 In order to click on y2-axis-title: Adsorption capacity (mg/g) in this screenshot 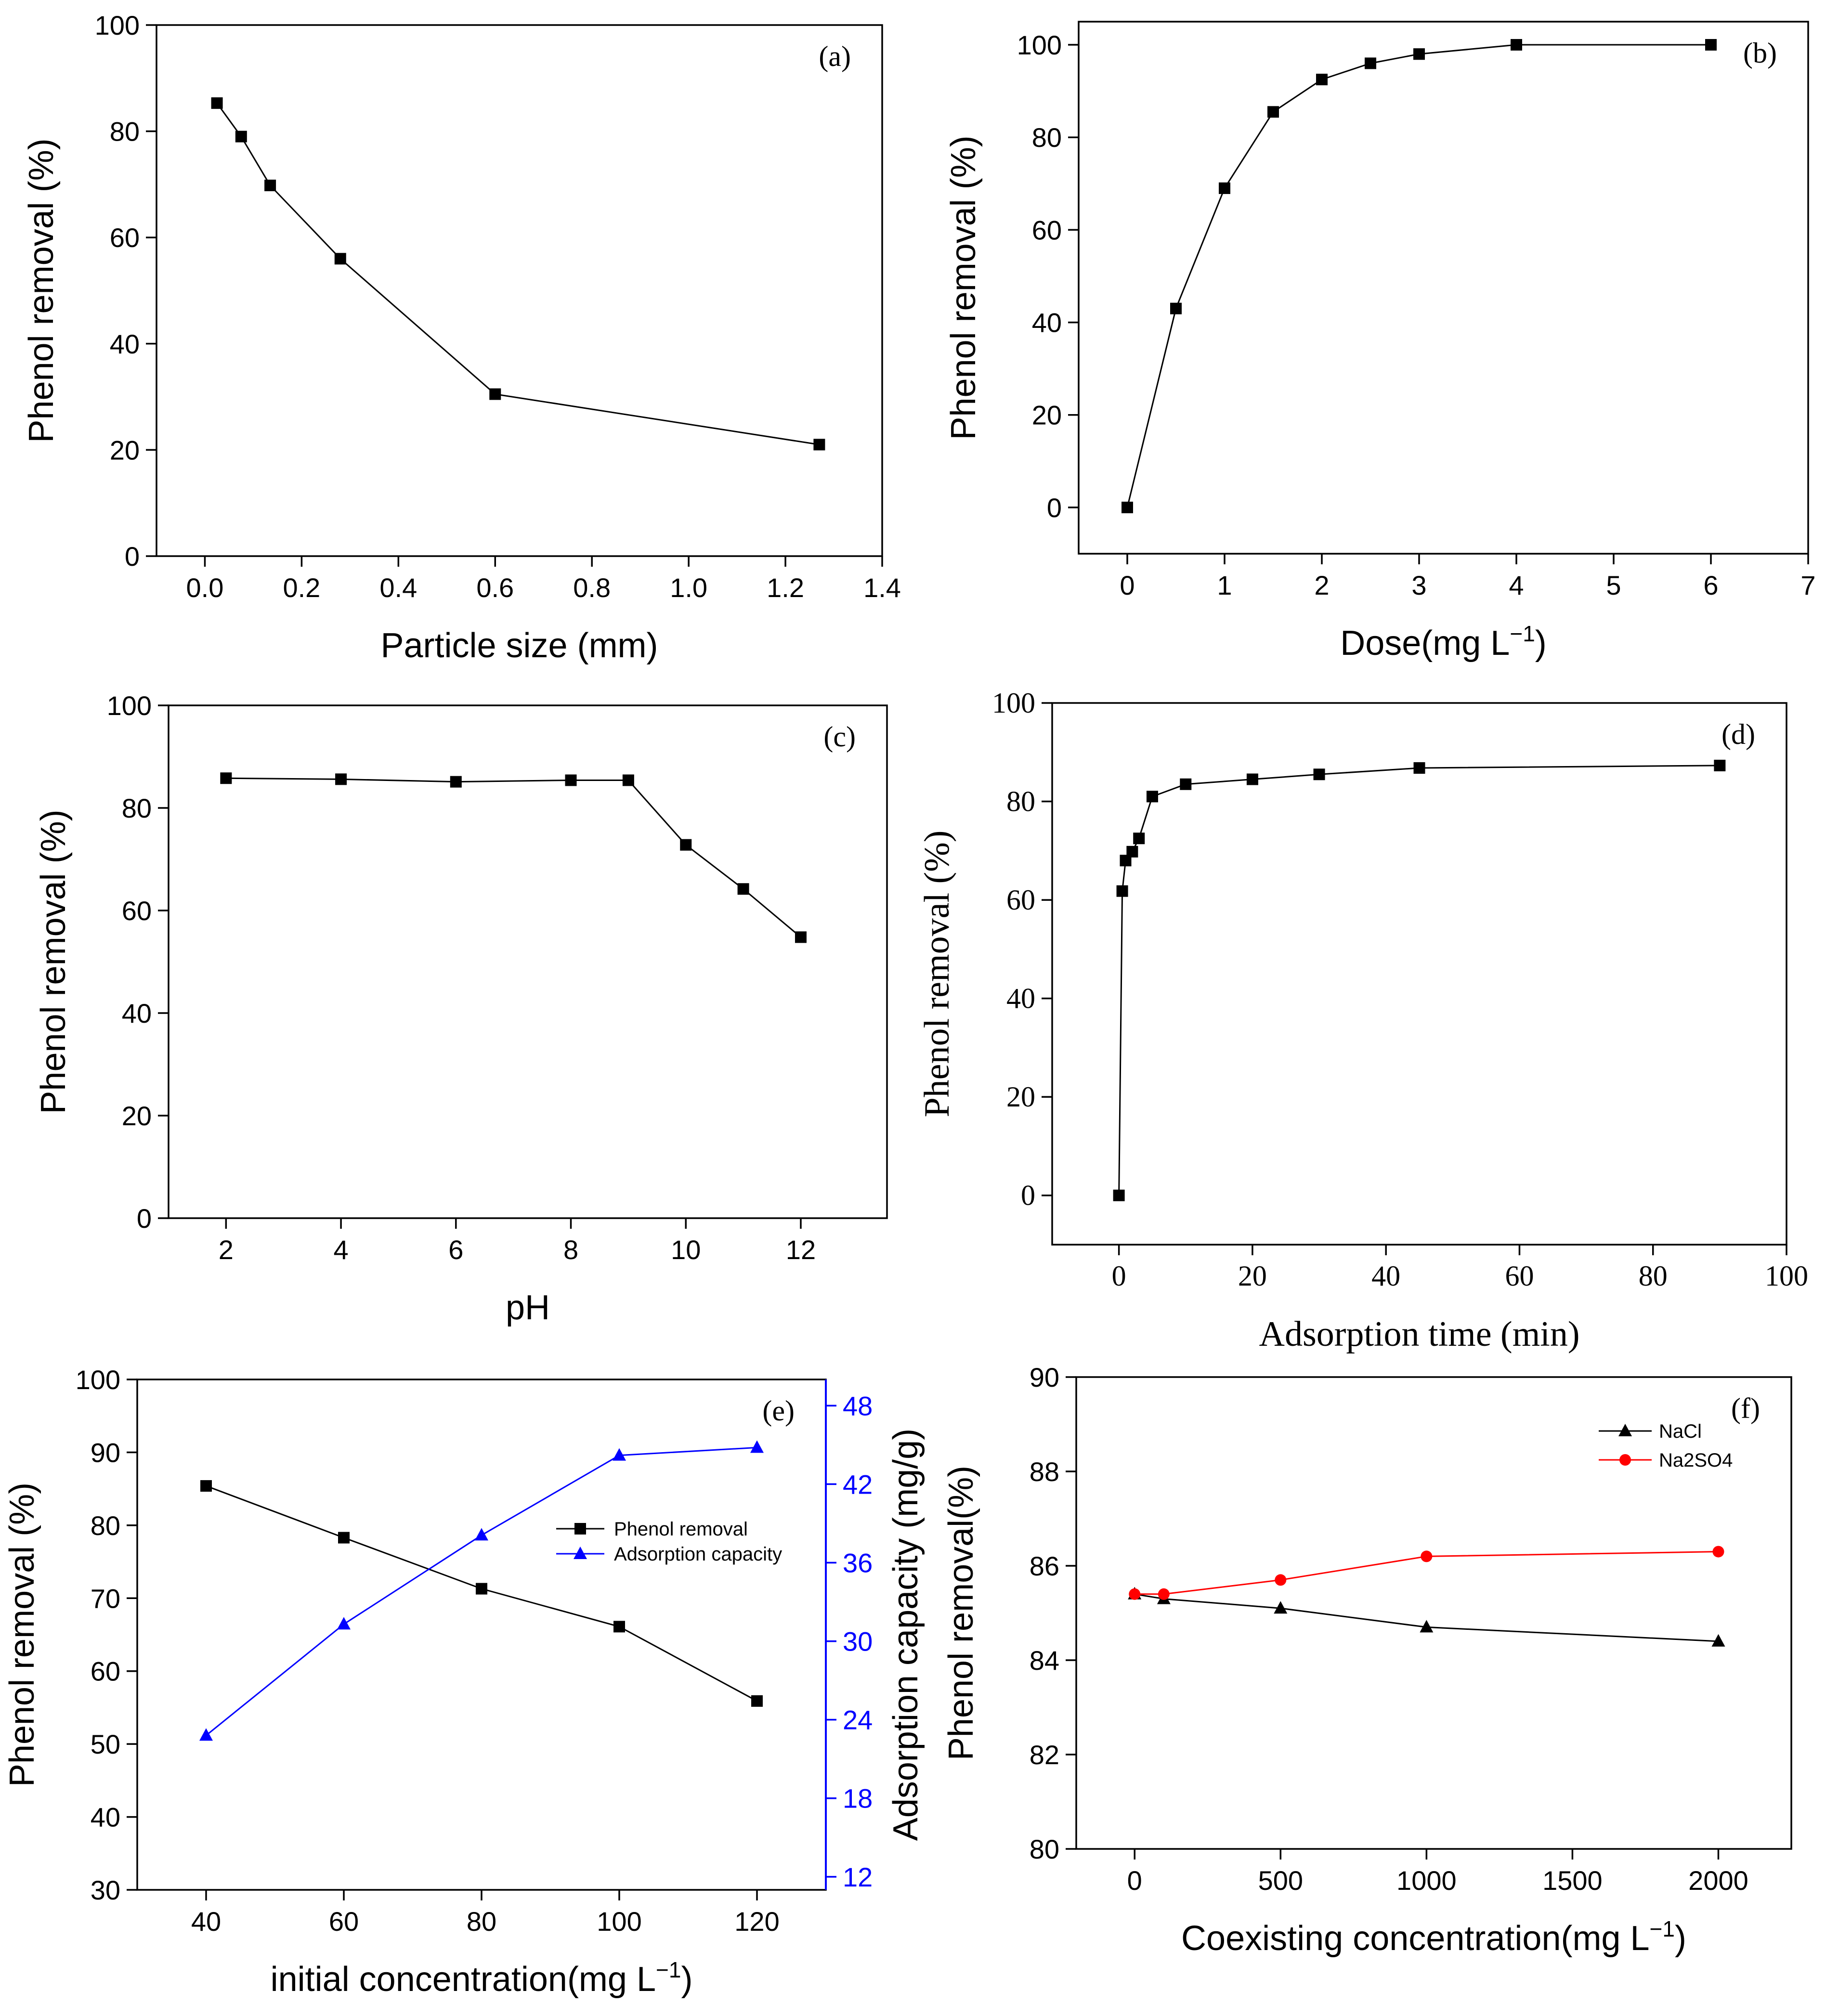, I will do `click(906, 1635)`.